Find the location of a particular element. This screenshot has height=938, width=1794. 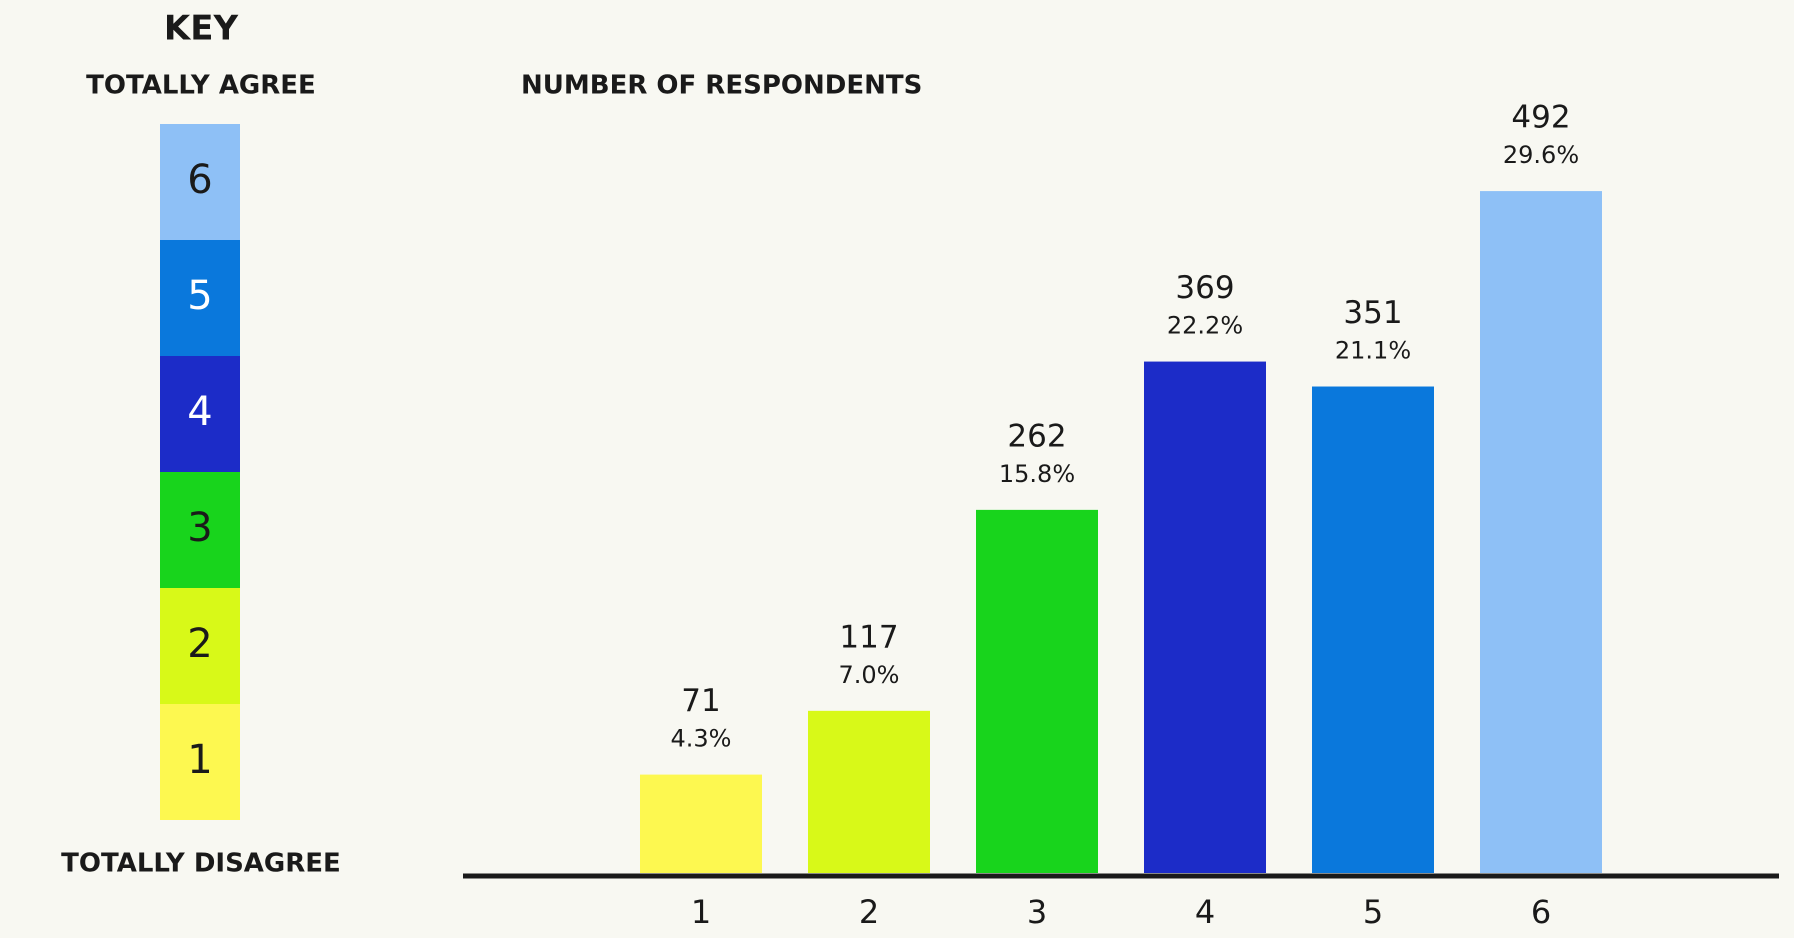

value-label: 262 is located at coordinates (1036, 436).